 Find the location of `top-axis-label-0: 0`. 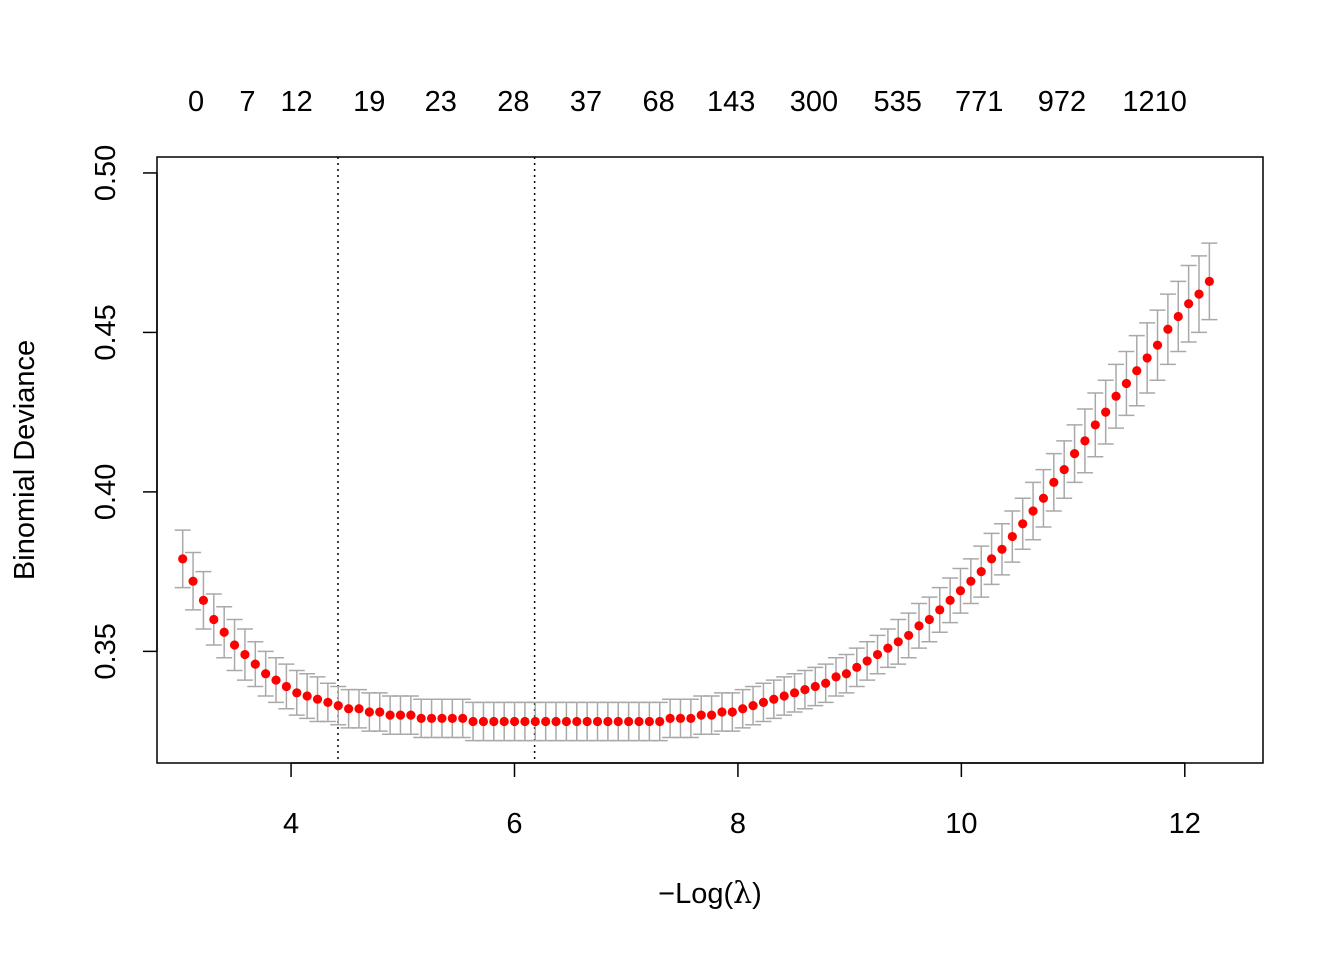

top-axis-label-0: 0 is located at coordinates (196, 102).